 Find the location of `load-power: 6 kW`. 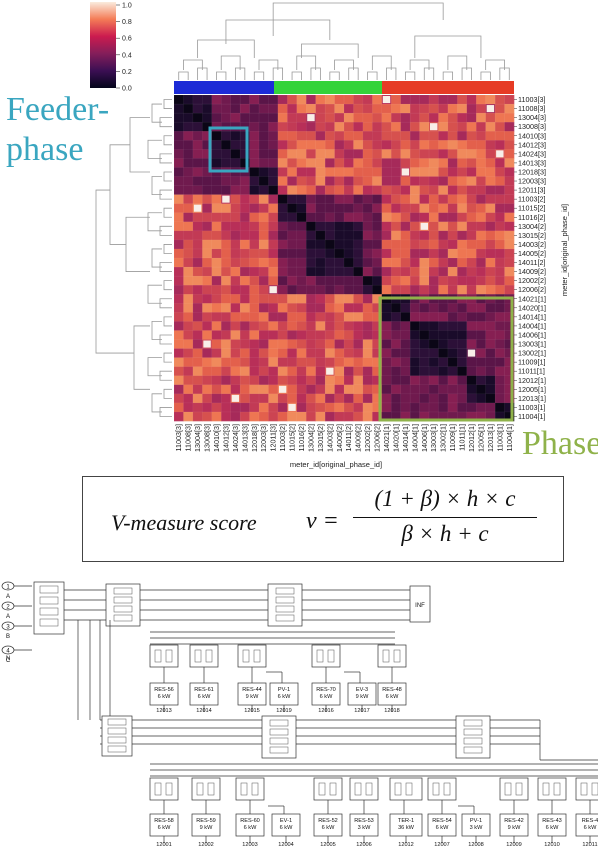

load-power: 6 kW is located at coordinates (164, 828).